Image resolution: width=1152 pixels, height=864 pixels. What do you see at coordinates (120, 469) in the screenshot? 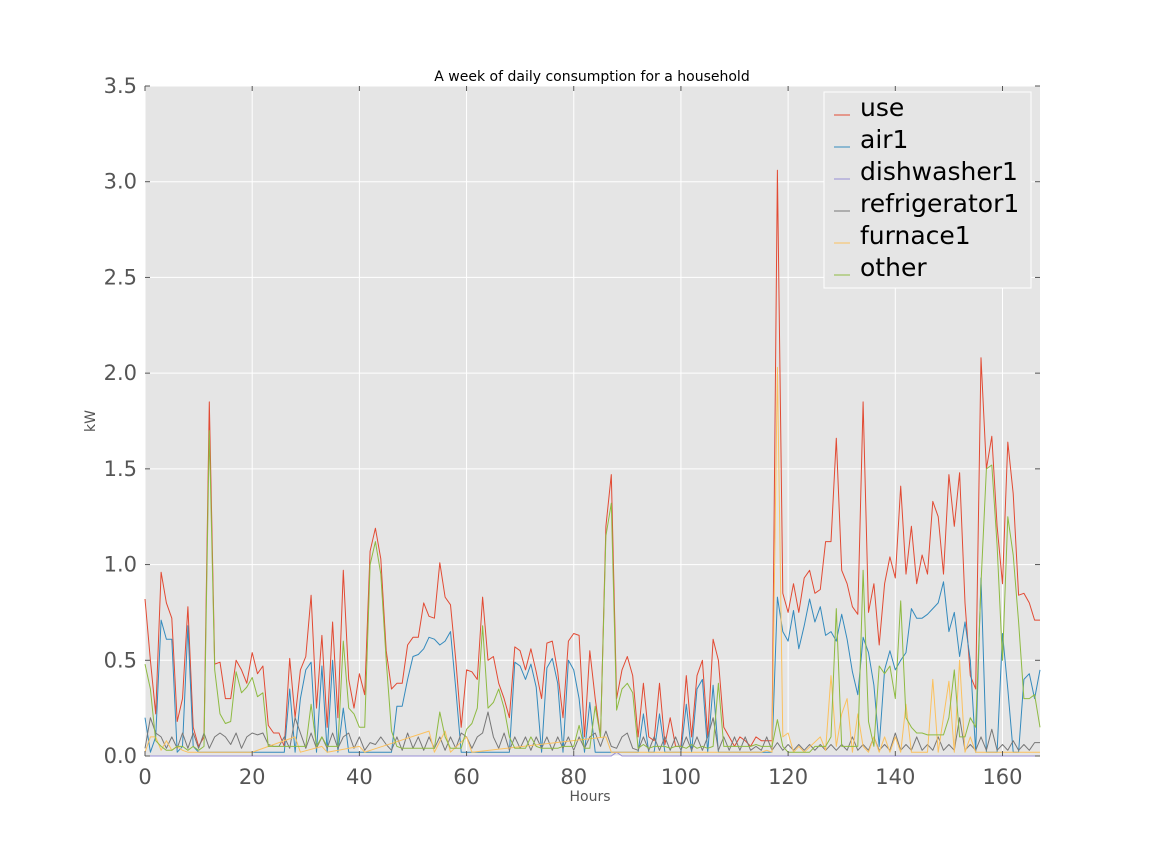
I see `y-tick-label: 1.5` at bounding box center [120, 469].